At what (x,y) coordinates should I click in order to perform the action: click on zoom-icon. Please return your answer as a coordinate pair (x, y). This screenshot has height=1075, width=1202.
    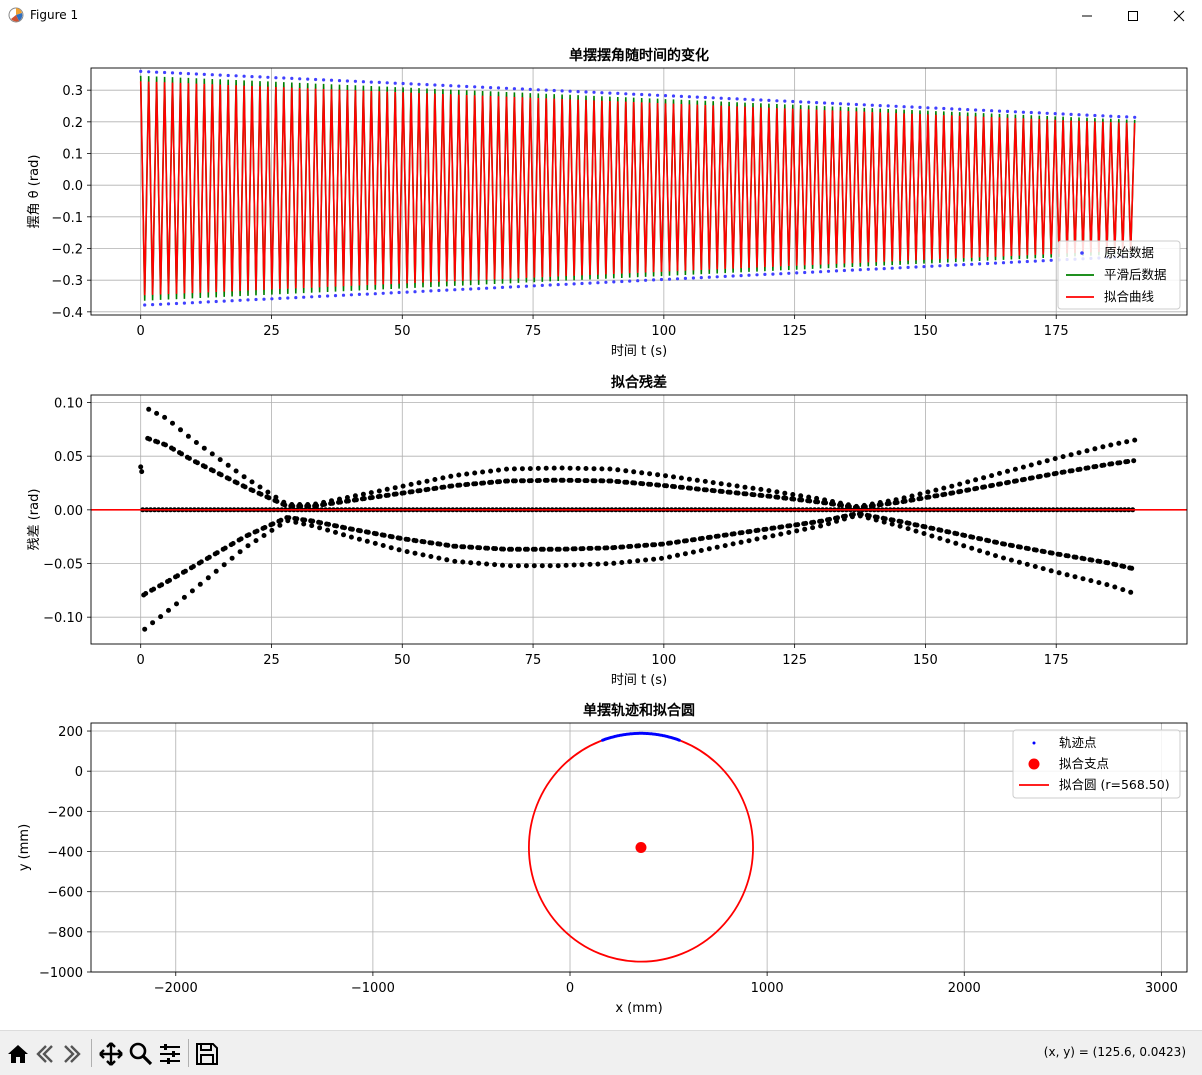
    Looking at the image, I should click on (141, 1054).